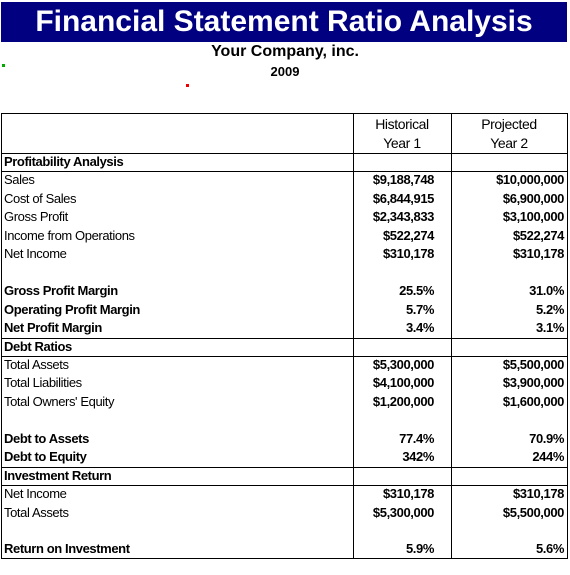  What do you see at coordinates (419, 328) in the screenshot?
I see `value: 3.4%` at bounding box center [419, 328].